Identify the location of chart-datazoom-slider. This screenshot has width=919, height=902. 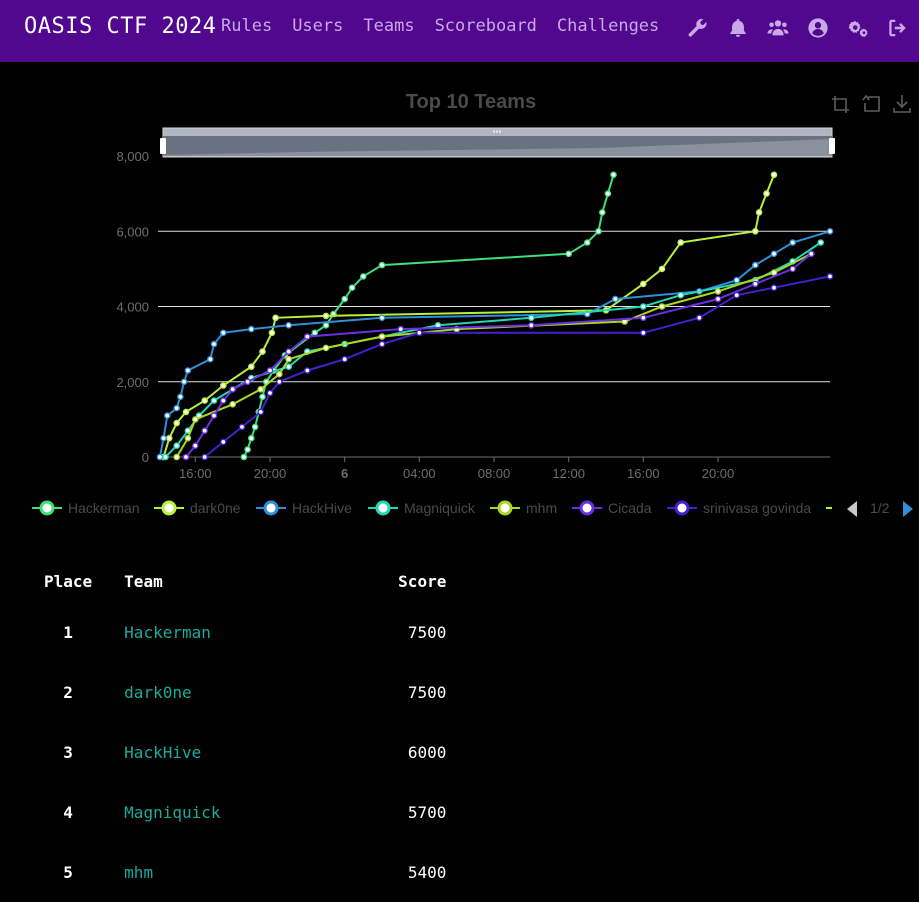
(497, 142).